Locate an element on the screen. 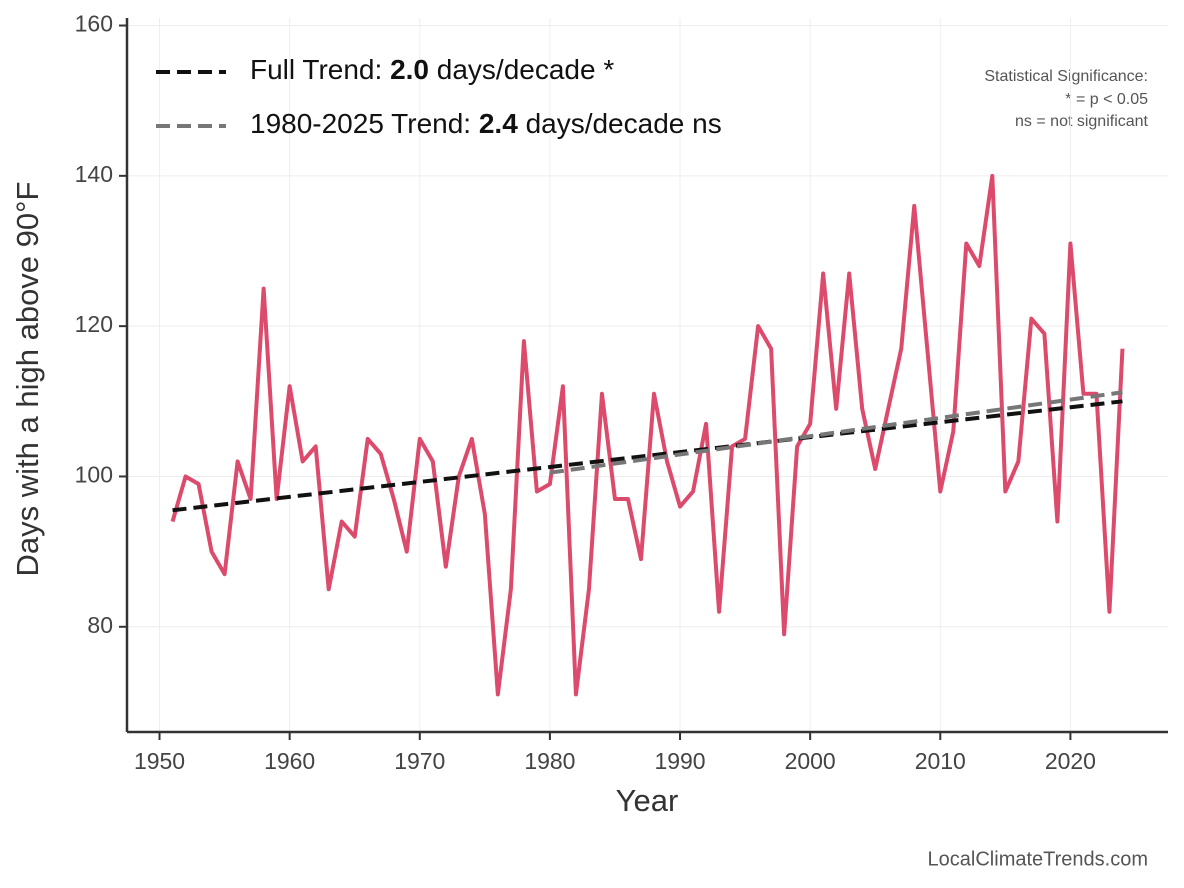 Image resolution: width=1184 pixels, height=888 pixels. y-tick-label: 80 is located at coordinates (100, 625).